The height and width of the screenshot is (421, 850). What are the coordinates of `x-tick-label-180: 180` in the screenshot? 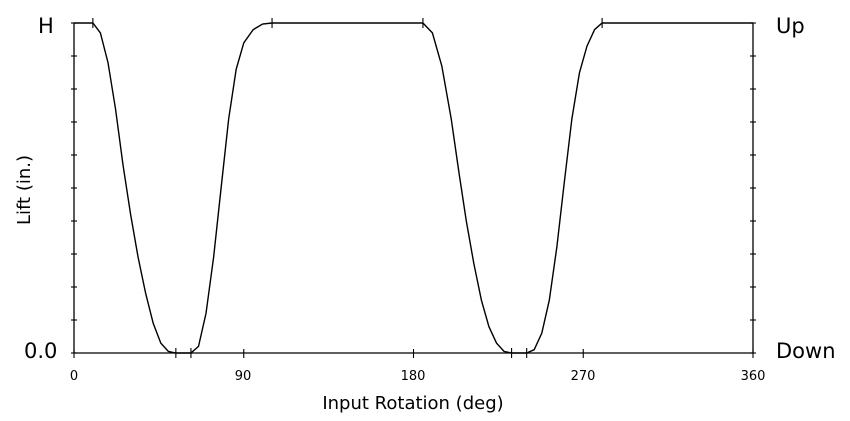 It's located at (413, 376).